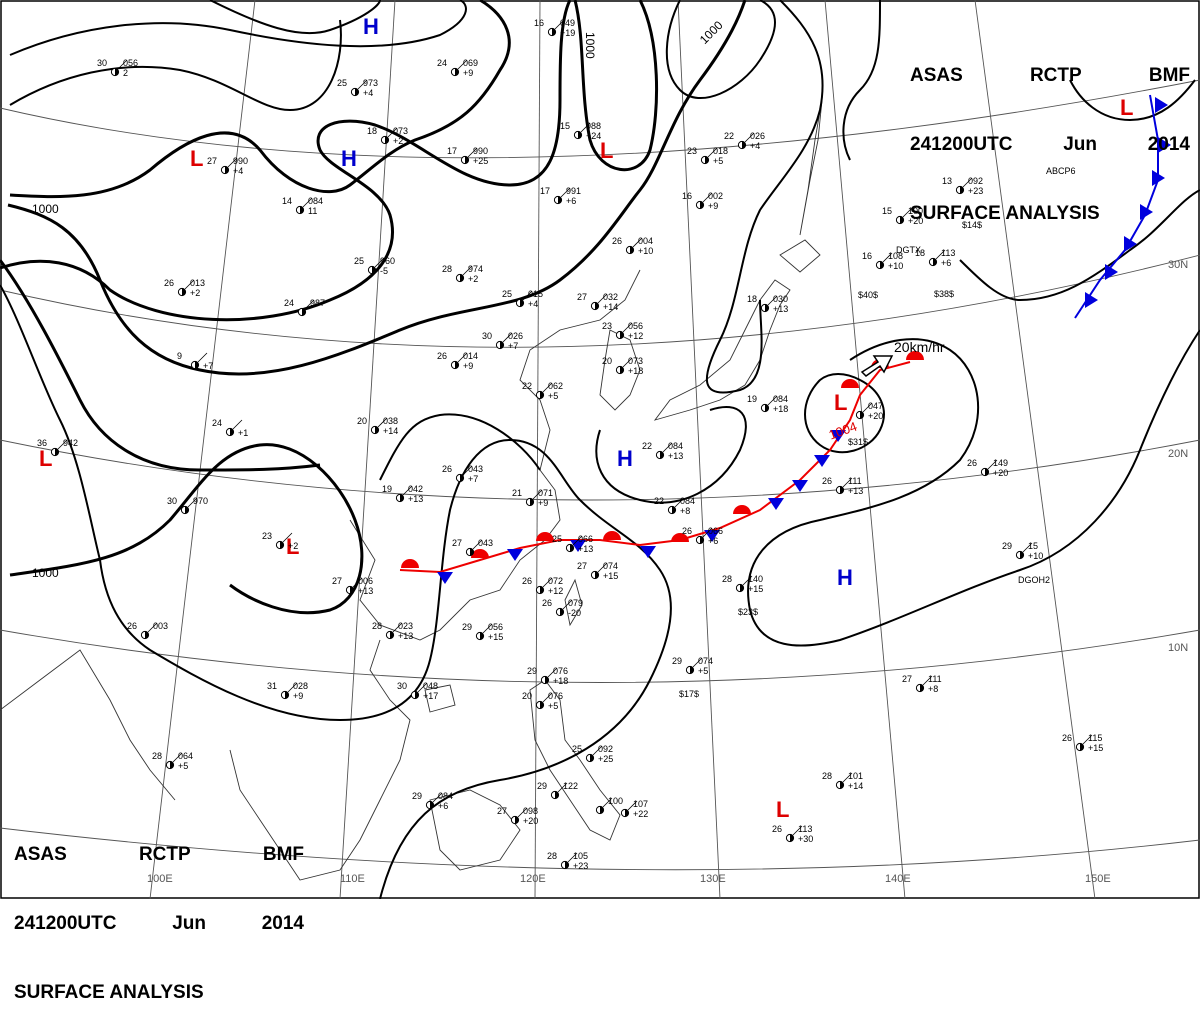 This screenshot has width=1200, height=1027. Describe the element at coordinates (567, 33) in the screenshot. I see `station-pressure-change: +19` at that location.